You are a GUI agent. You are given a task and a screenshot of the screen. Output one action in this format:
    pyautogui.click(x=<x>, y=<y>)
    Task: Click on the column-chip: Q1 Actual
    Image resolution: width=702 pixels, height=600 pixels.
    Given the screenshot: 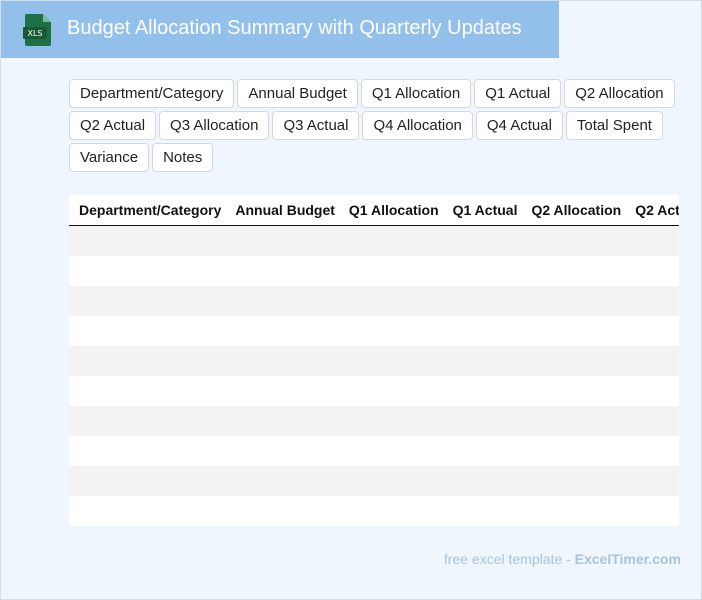 What is the action you would take?
    pyautogui.click(x=518, y=93)
    